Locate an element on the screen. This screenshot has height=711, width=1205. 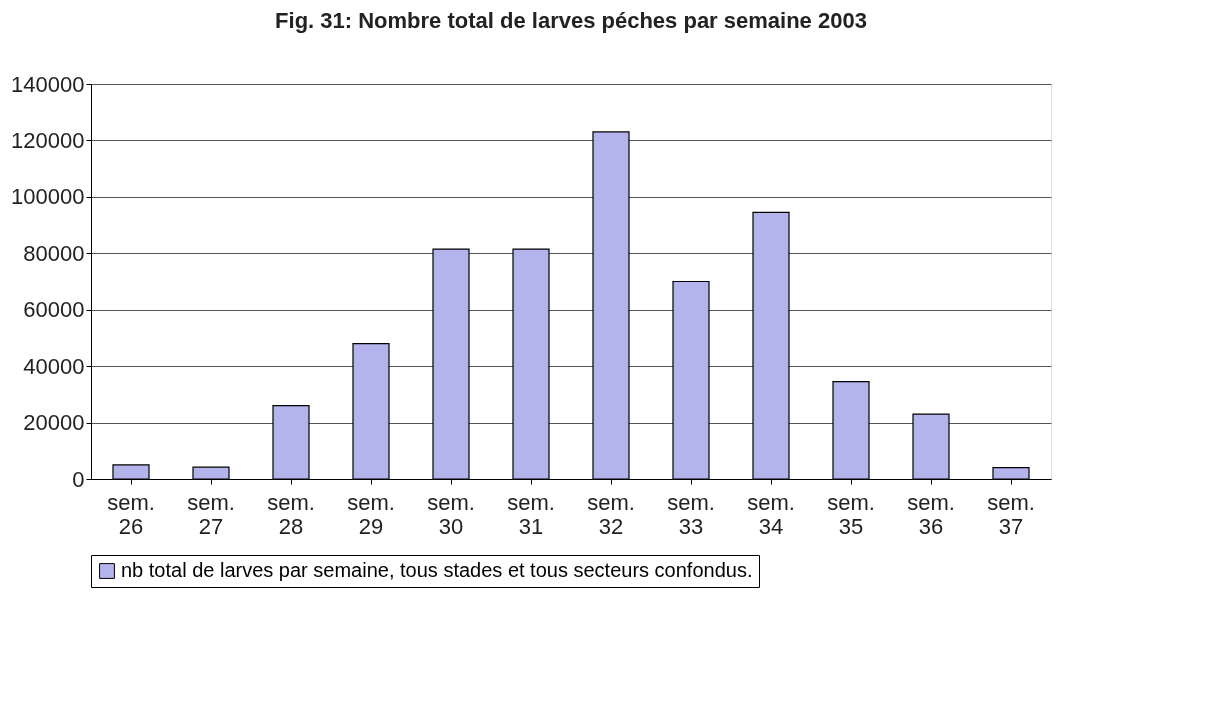
x-tick-label: sem. 36 is located at coordinates (931, 514).